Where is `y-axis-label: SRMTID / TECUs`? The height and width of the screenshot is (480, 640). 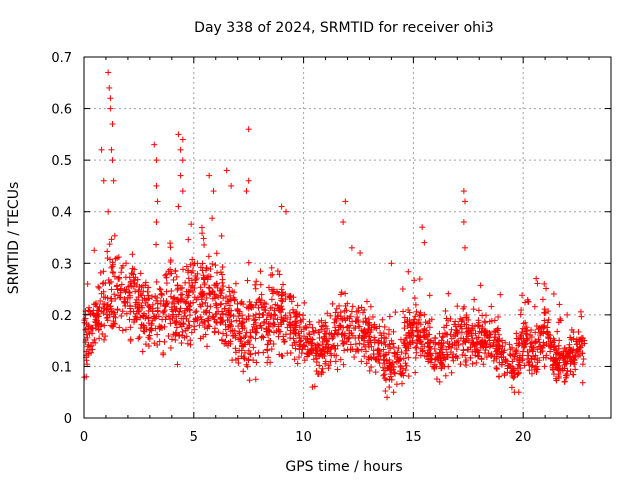
y-axis-label: SRMTID / TECUs is located at coordinates (14, 238).